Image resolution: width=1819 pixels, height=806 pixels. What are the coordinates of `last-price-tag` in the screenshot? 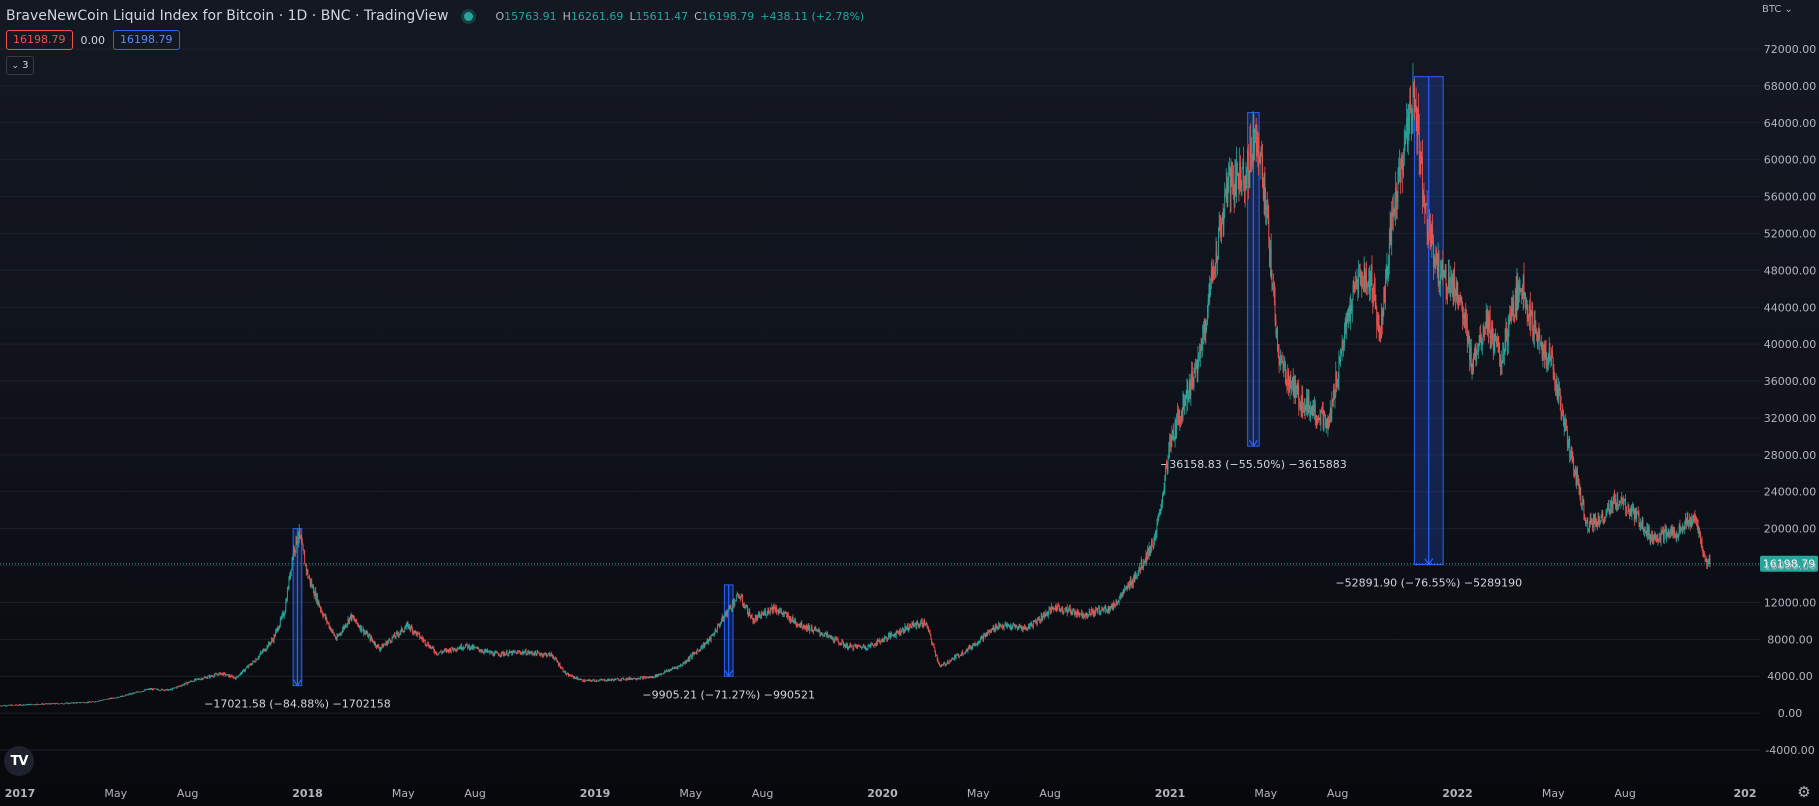 It's located at (1789, 563).